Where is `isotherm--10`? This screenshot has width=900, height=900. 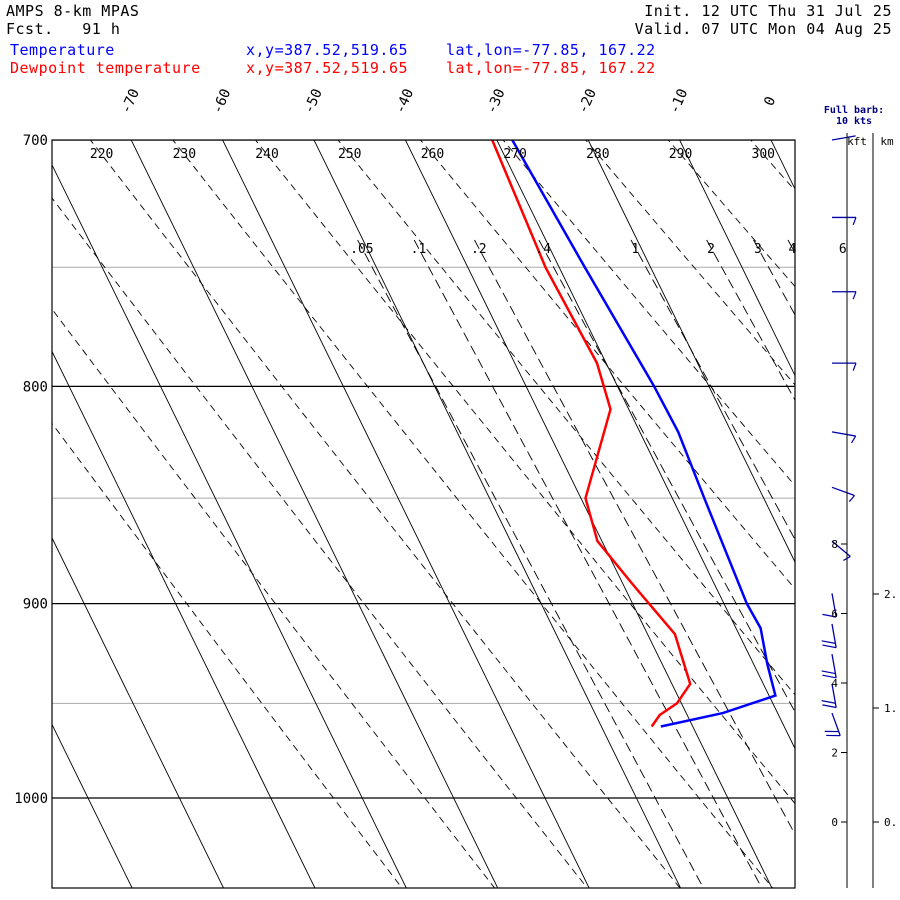 isotherm--10 is located at coordinates (737, 258).